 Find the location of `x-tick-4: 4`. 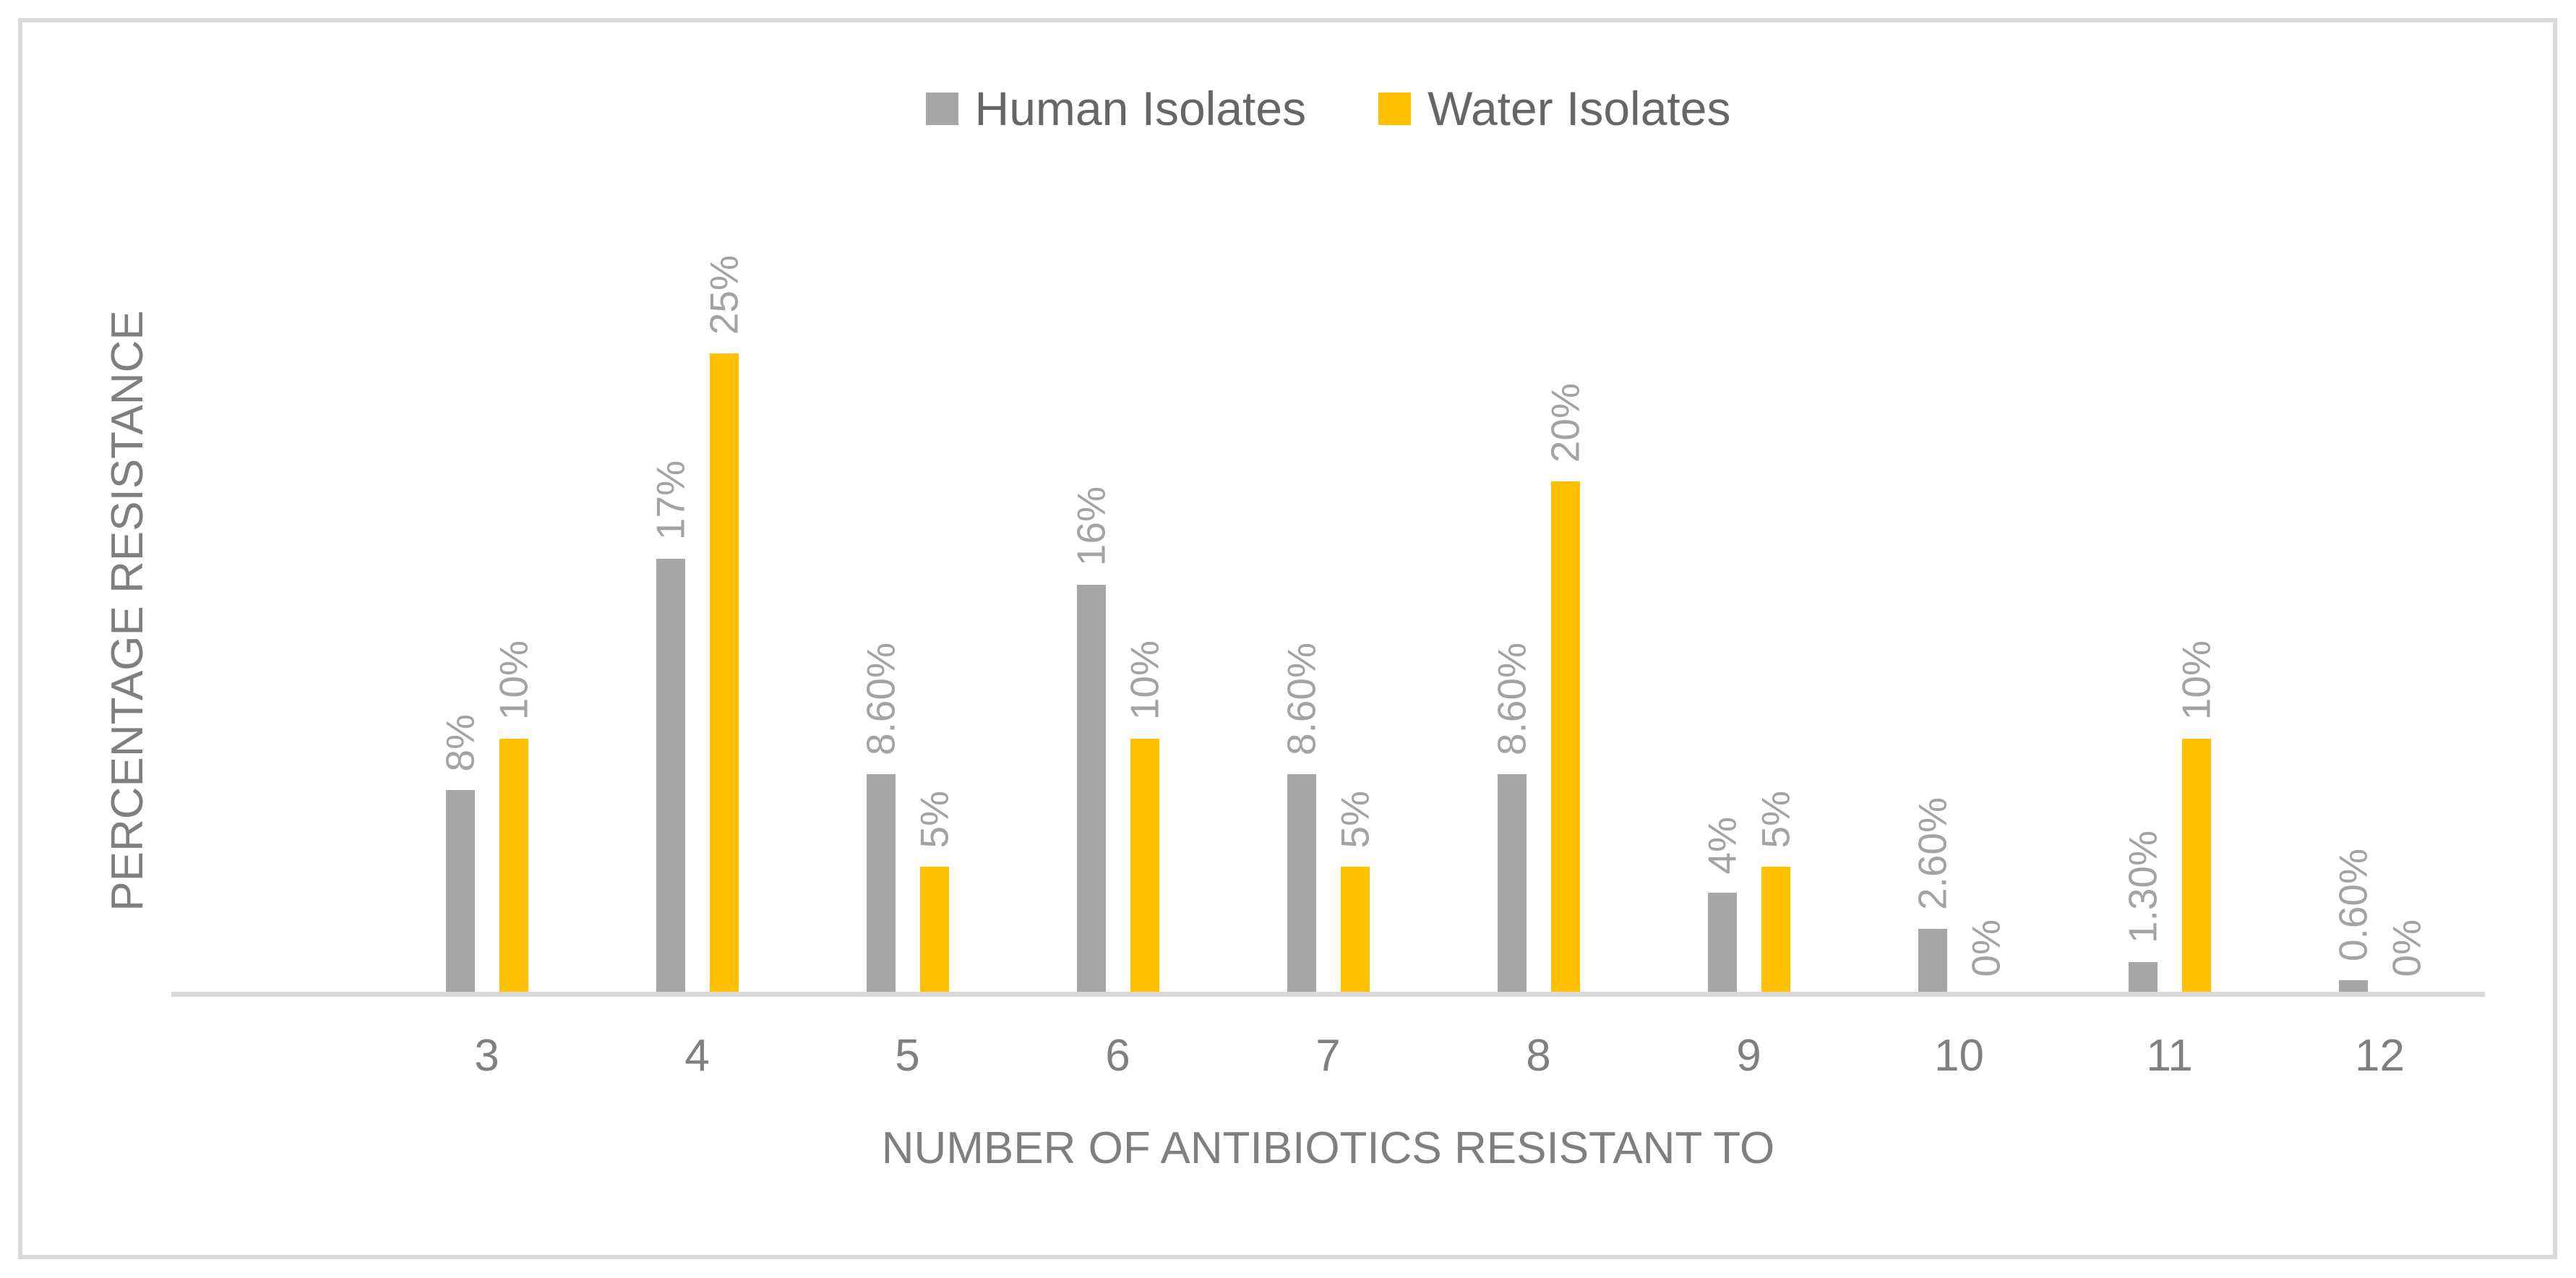

x-tick-4: 4 is located at coordinates (697, 1056).